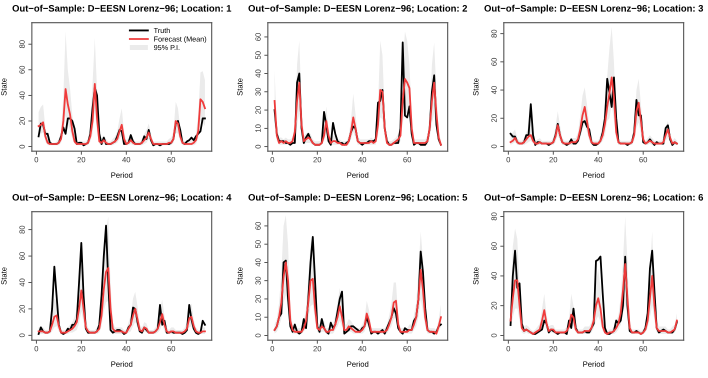 The height and width of the screenshot is (378, 708). What do you see at coordinates (122, 9) in the screenshot?
I see `chart-title: Out−of−Sample: D−EESN Lorenz−96; Location: 1` at bounding box center [122, 9].